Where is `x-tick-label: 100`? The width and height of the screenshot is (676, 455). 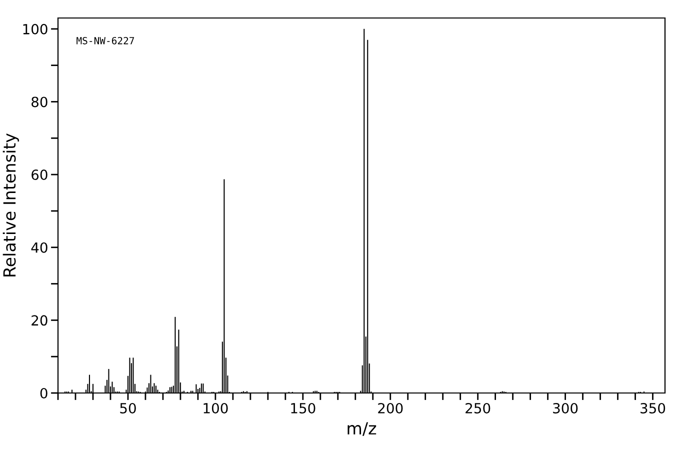
x-tick-label: 100 is located at coordinates (216, 408).